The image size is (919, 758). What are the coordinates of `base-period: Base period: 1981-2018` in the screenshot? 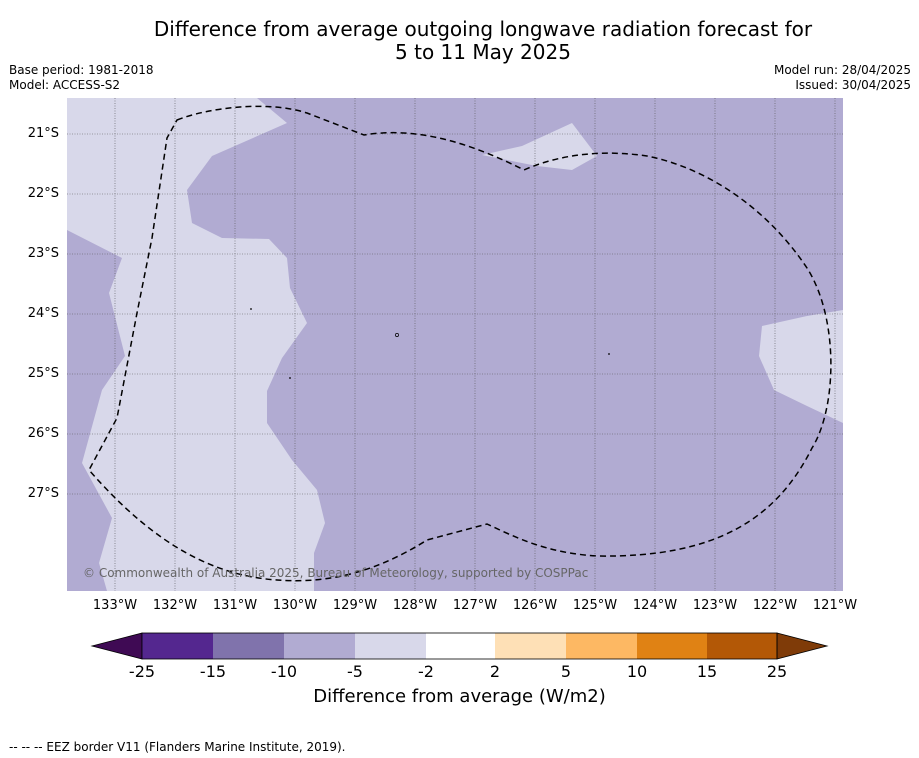 It's located at (81, 70).